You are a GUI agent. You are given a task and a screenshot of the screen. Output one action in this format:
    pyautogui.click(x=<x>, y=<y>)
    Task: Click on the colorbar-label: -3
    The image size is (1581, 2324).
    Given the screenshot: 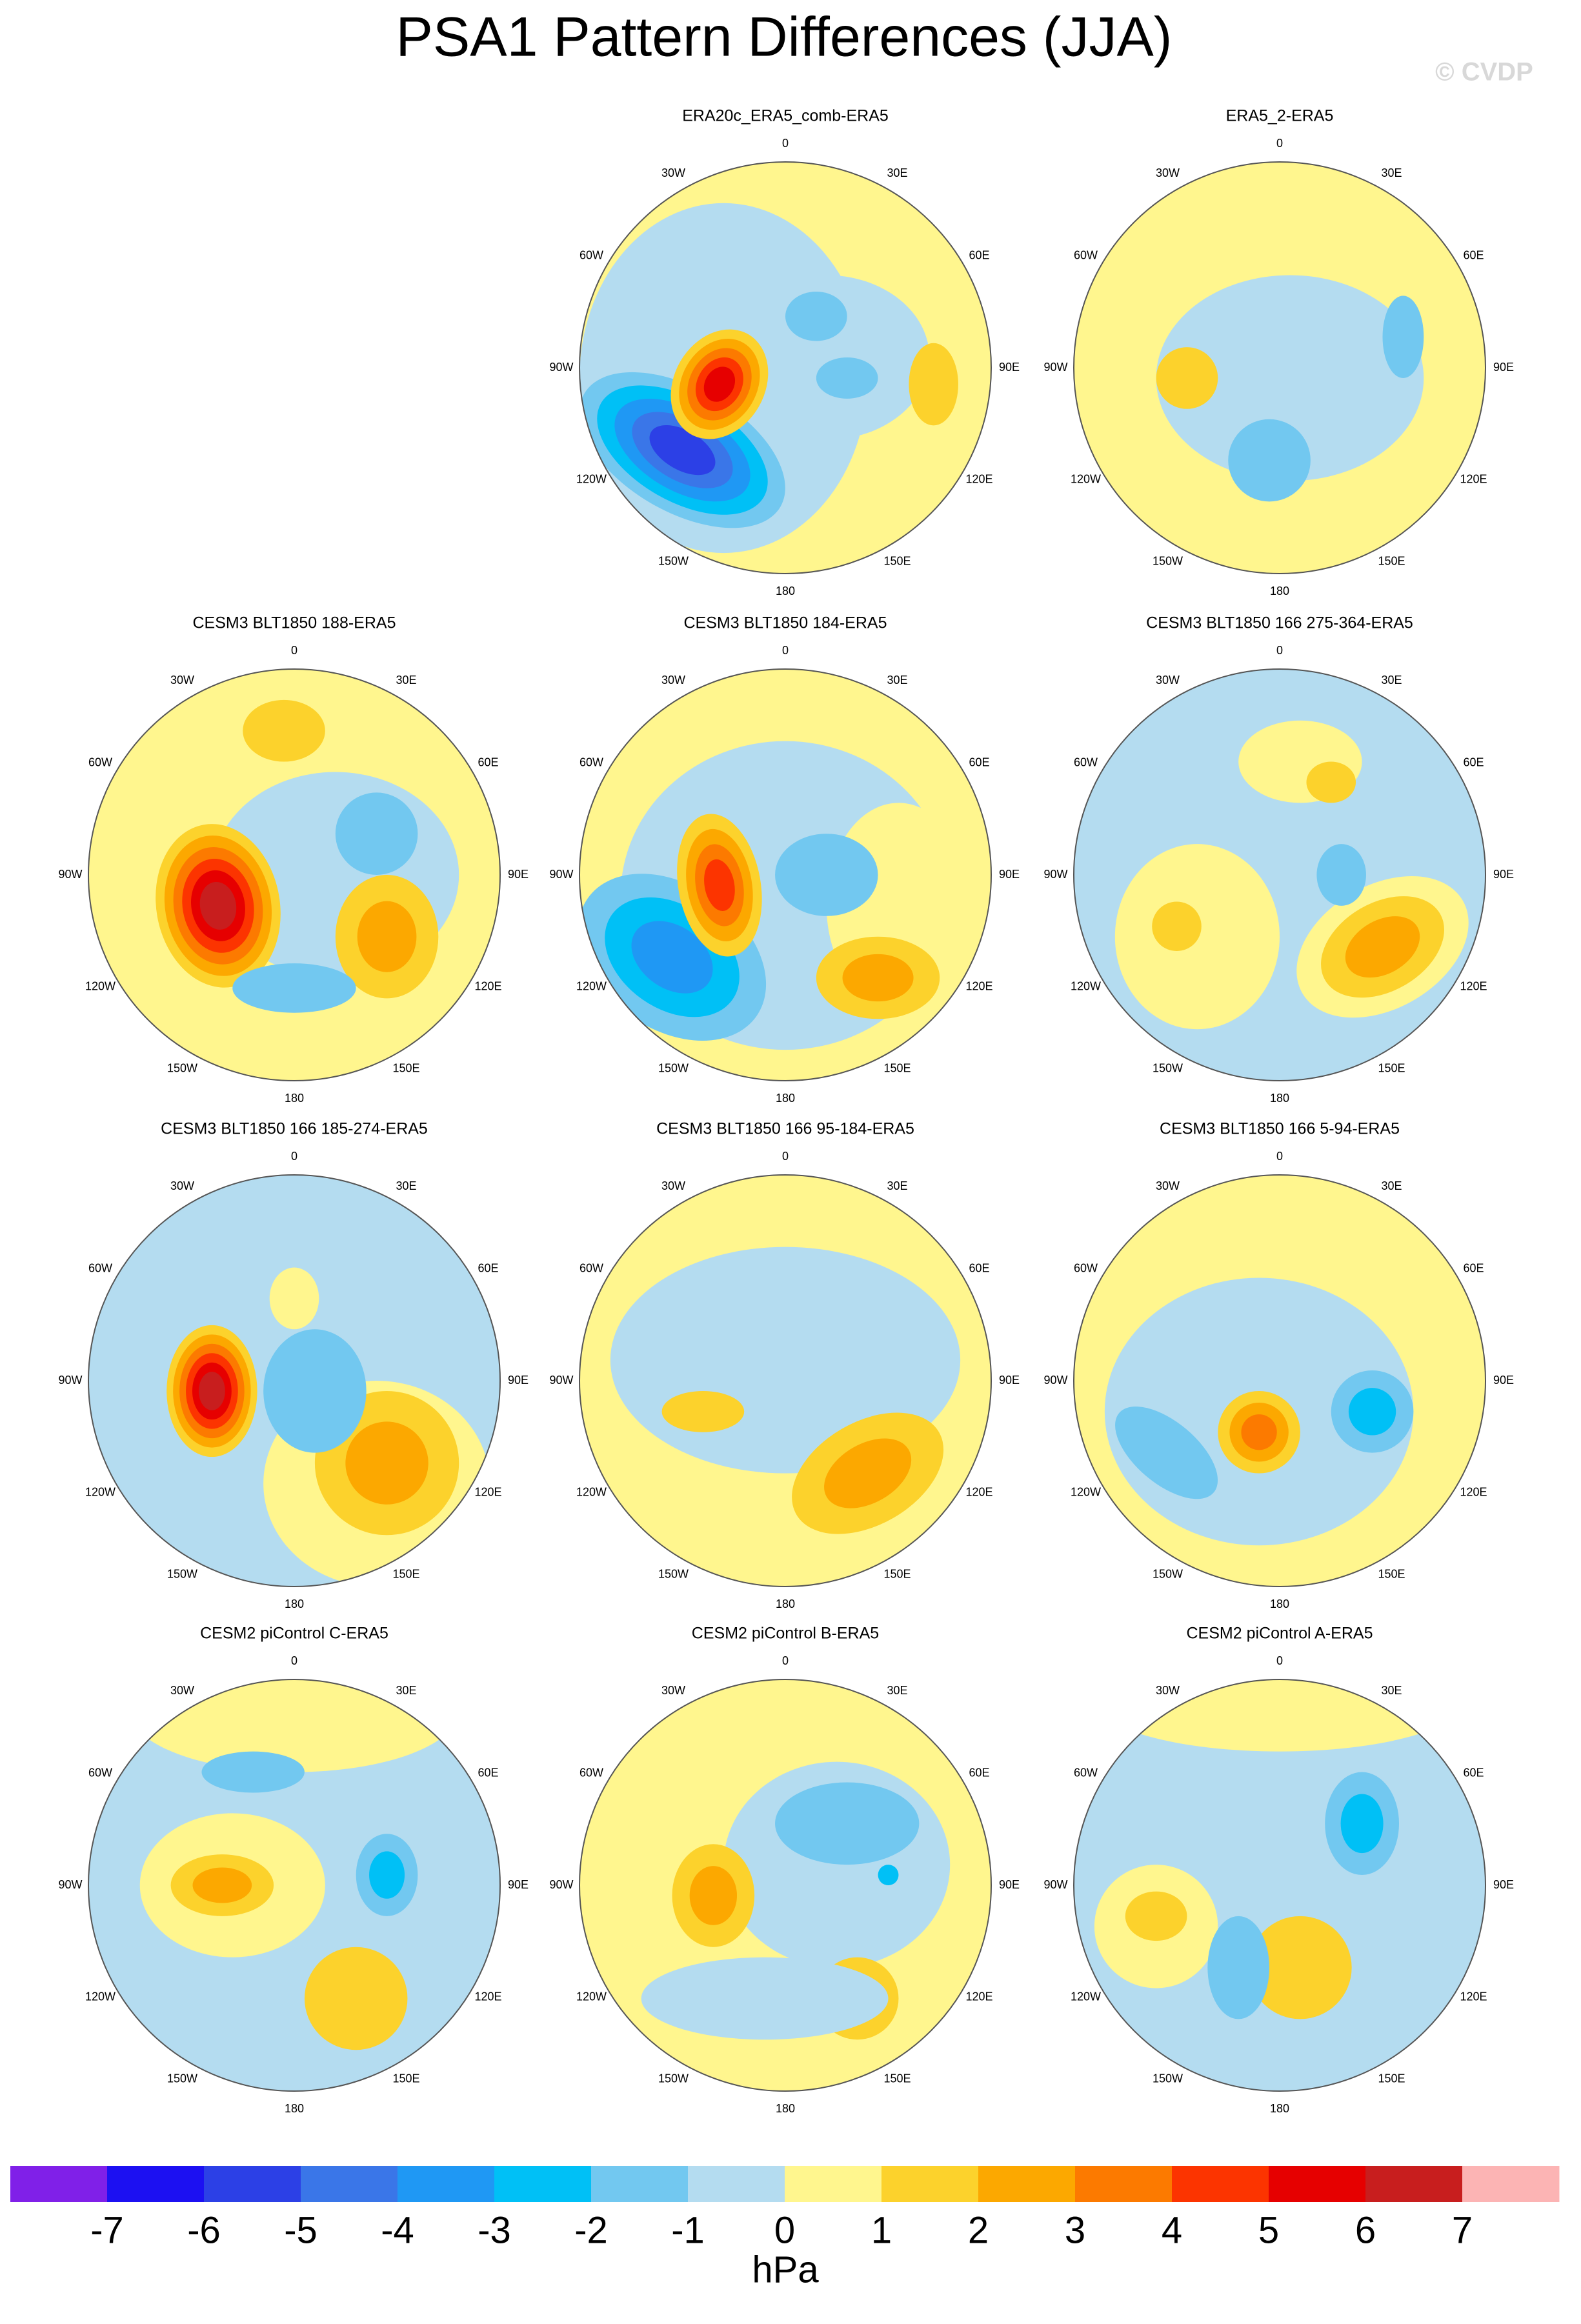 What is the action you would take?
    pyautogui.click(x=494, y=2230)
    